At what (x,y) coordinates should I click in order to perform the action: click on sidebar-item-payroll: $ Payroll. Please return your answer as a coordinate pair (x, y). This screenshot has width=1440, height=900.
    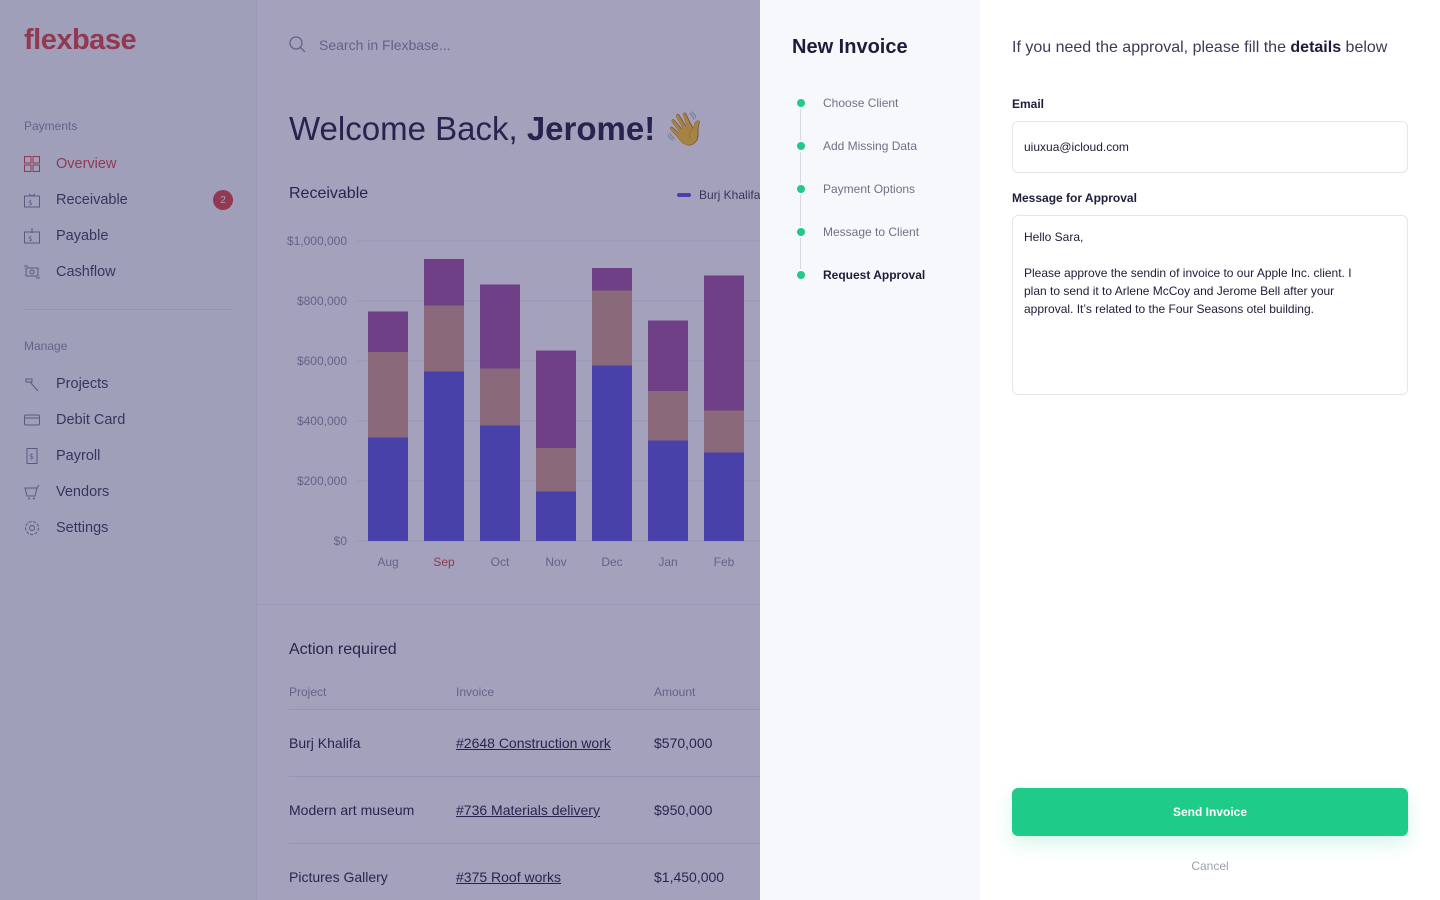
    Looking at the image, I should click on (128, 456).